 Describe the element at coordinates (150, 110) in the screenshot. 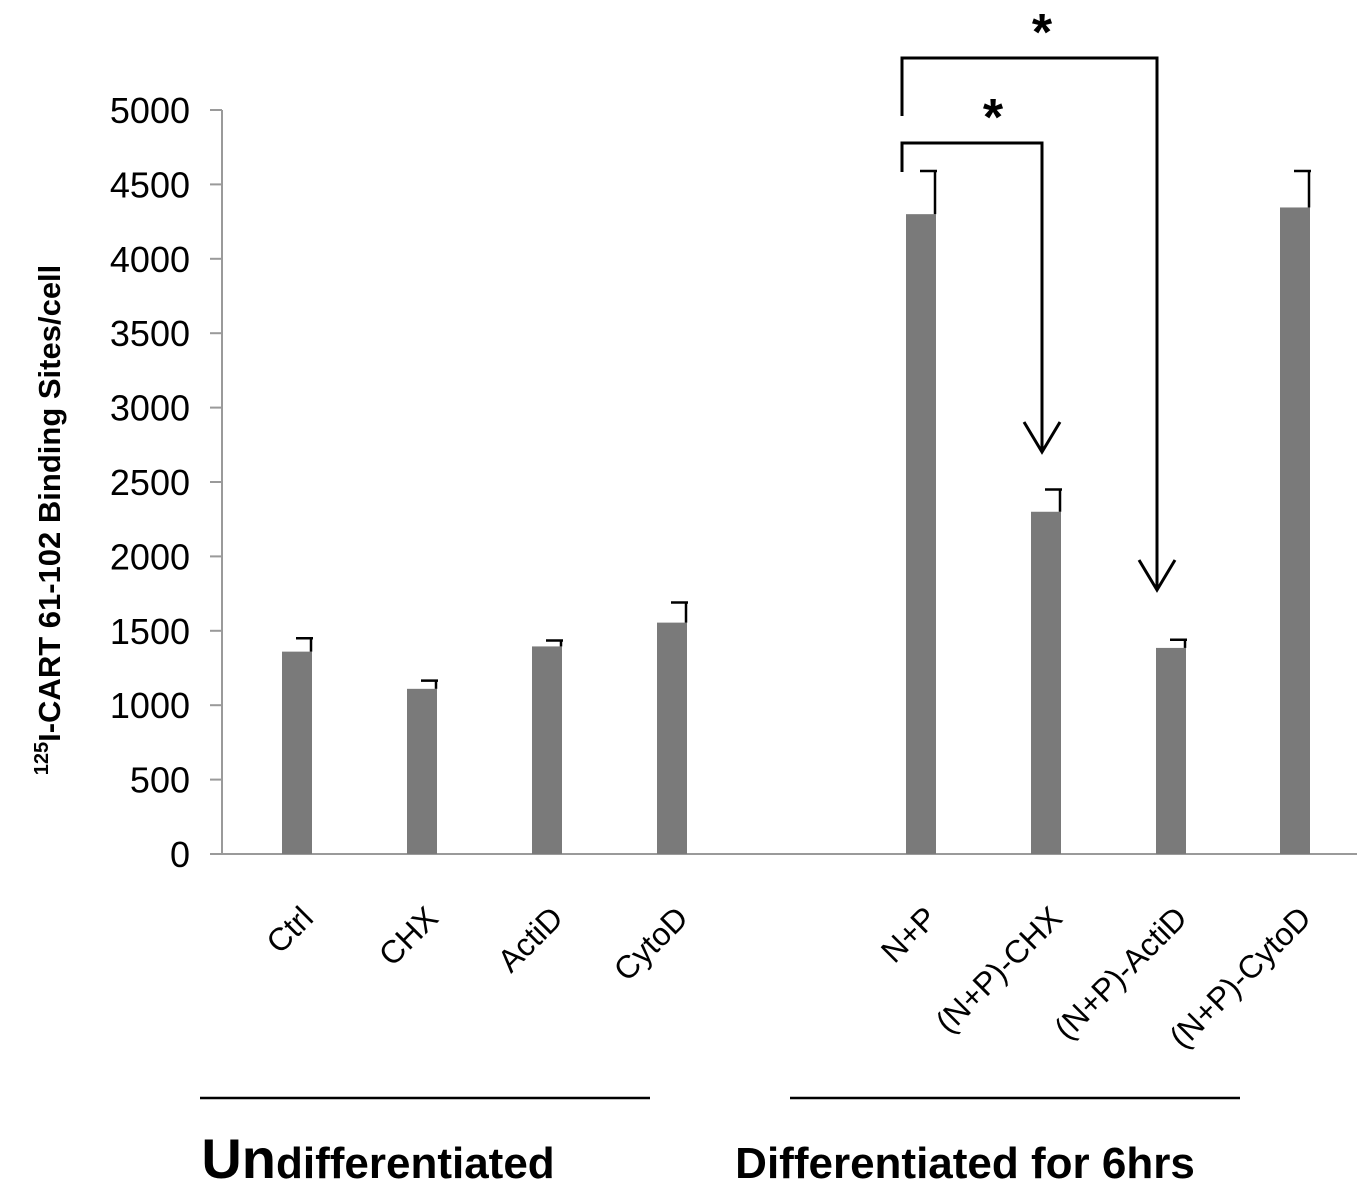

I see `y-tick-label: 5000` at that location.